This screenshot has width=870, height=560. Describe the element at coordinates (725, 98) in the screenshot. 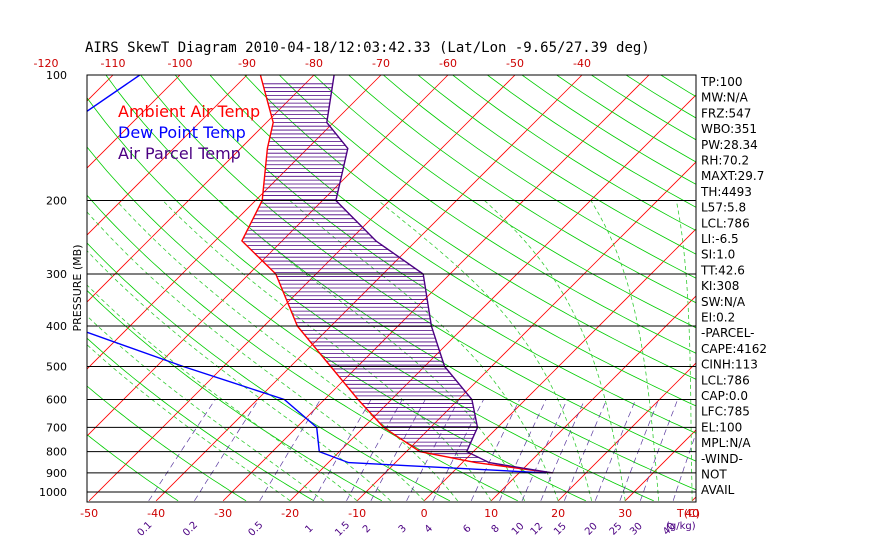

I see `index-label: MW:N/A` at that location.